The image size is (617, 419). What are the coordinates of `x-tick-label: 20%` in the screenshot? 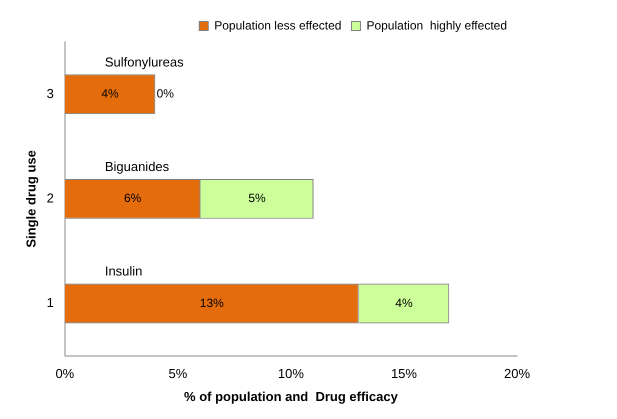 It's located at (517, 374).